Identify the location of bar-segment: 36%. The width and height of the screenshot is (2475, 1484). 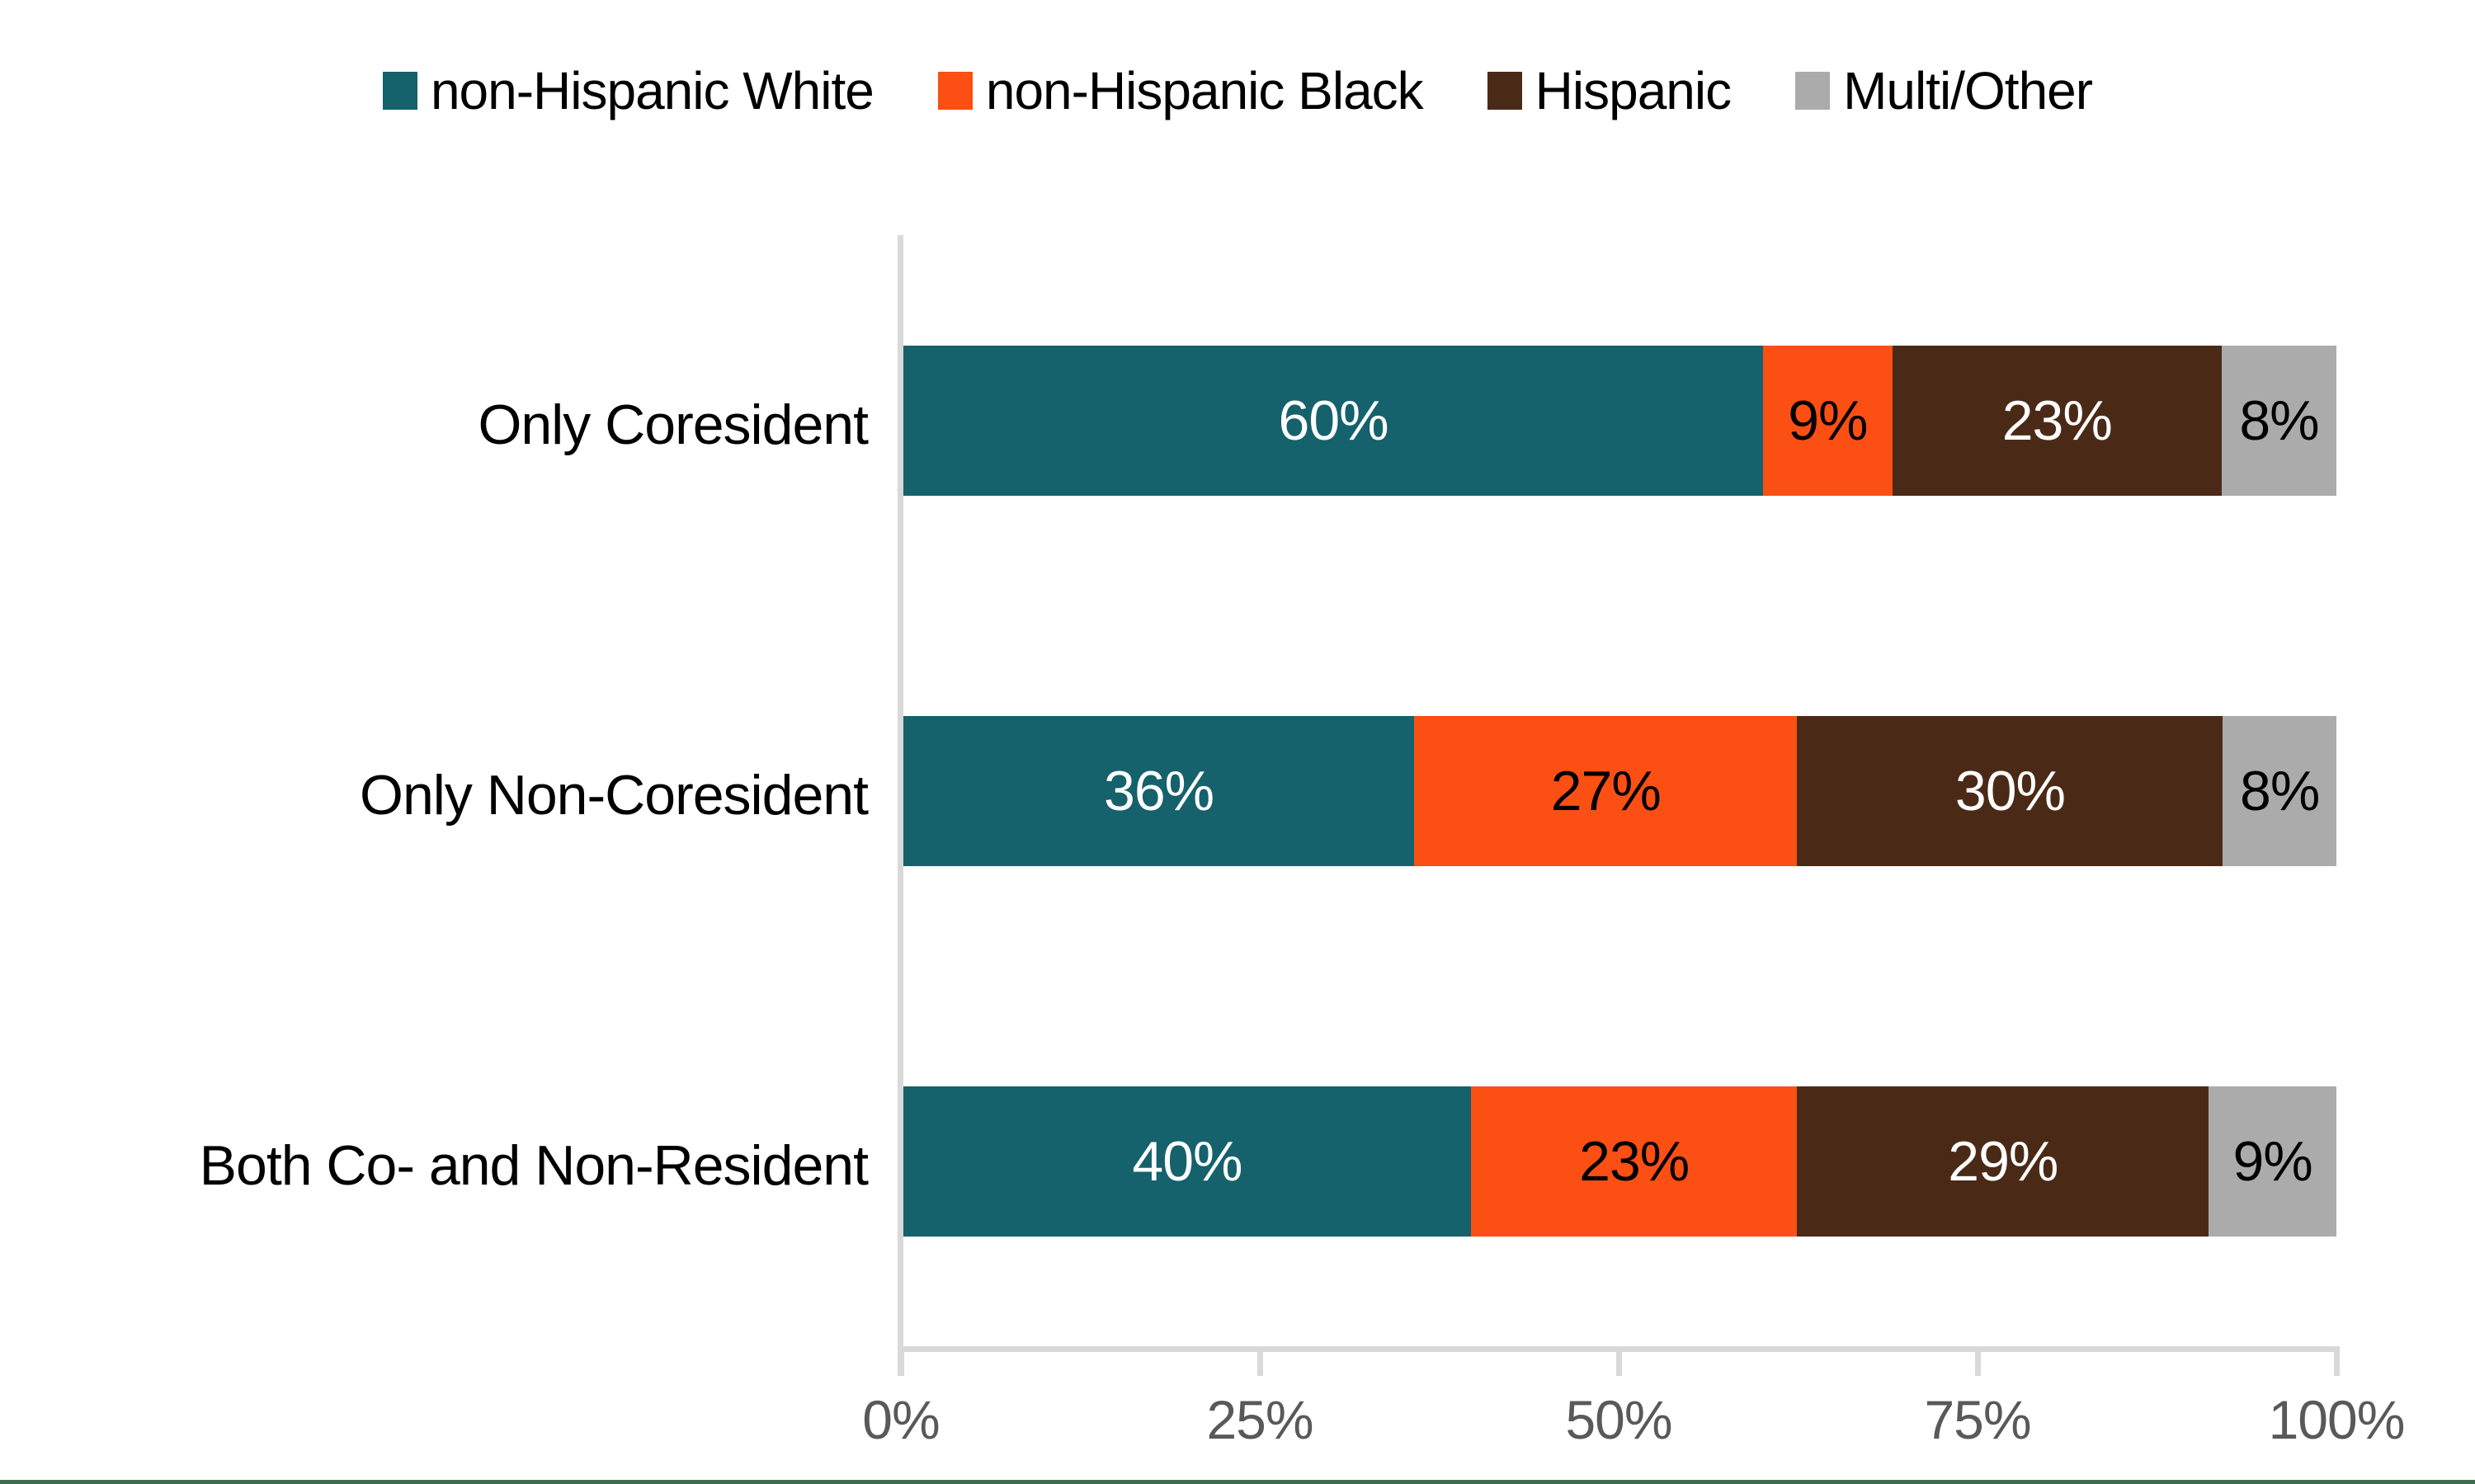
(1159, 790).